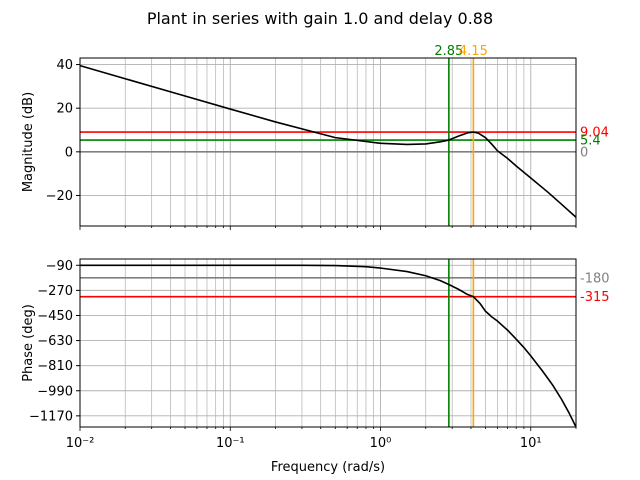 The width and height of the screenshot is (640, 480). What do you see at coordinates (55, 391) in the screenshot?
I see `y-tick-label: −990` at bounding box center [55, 391].